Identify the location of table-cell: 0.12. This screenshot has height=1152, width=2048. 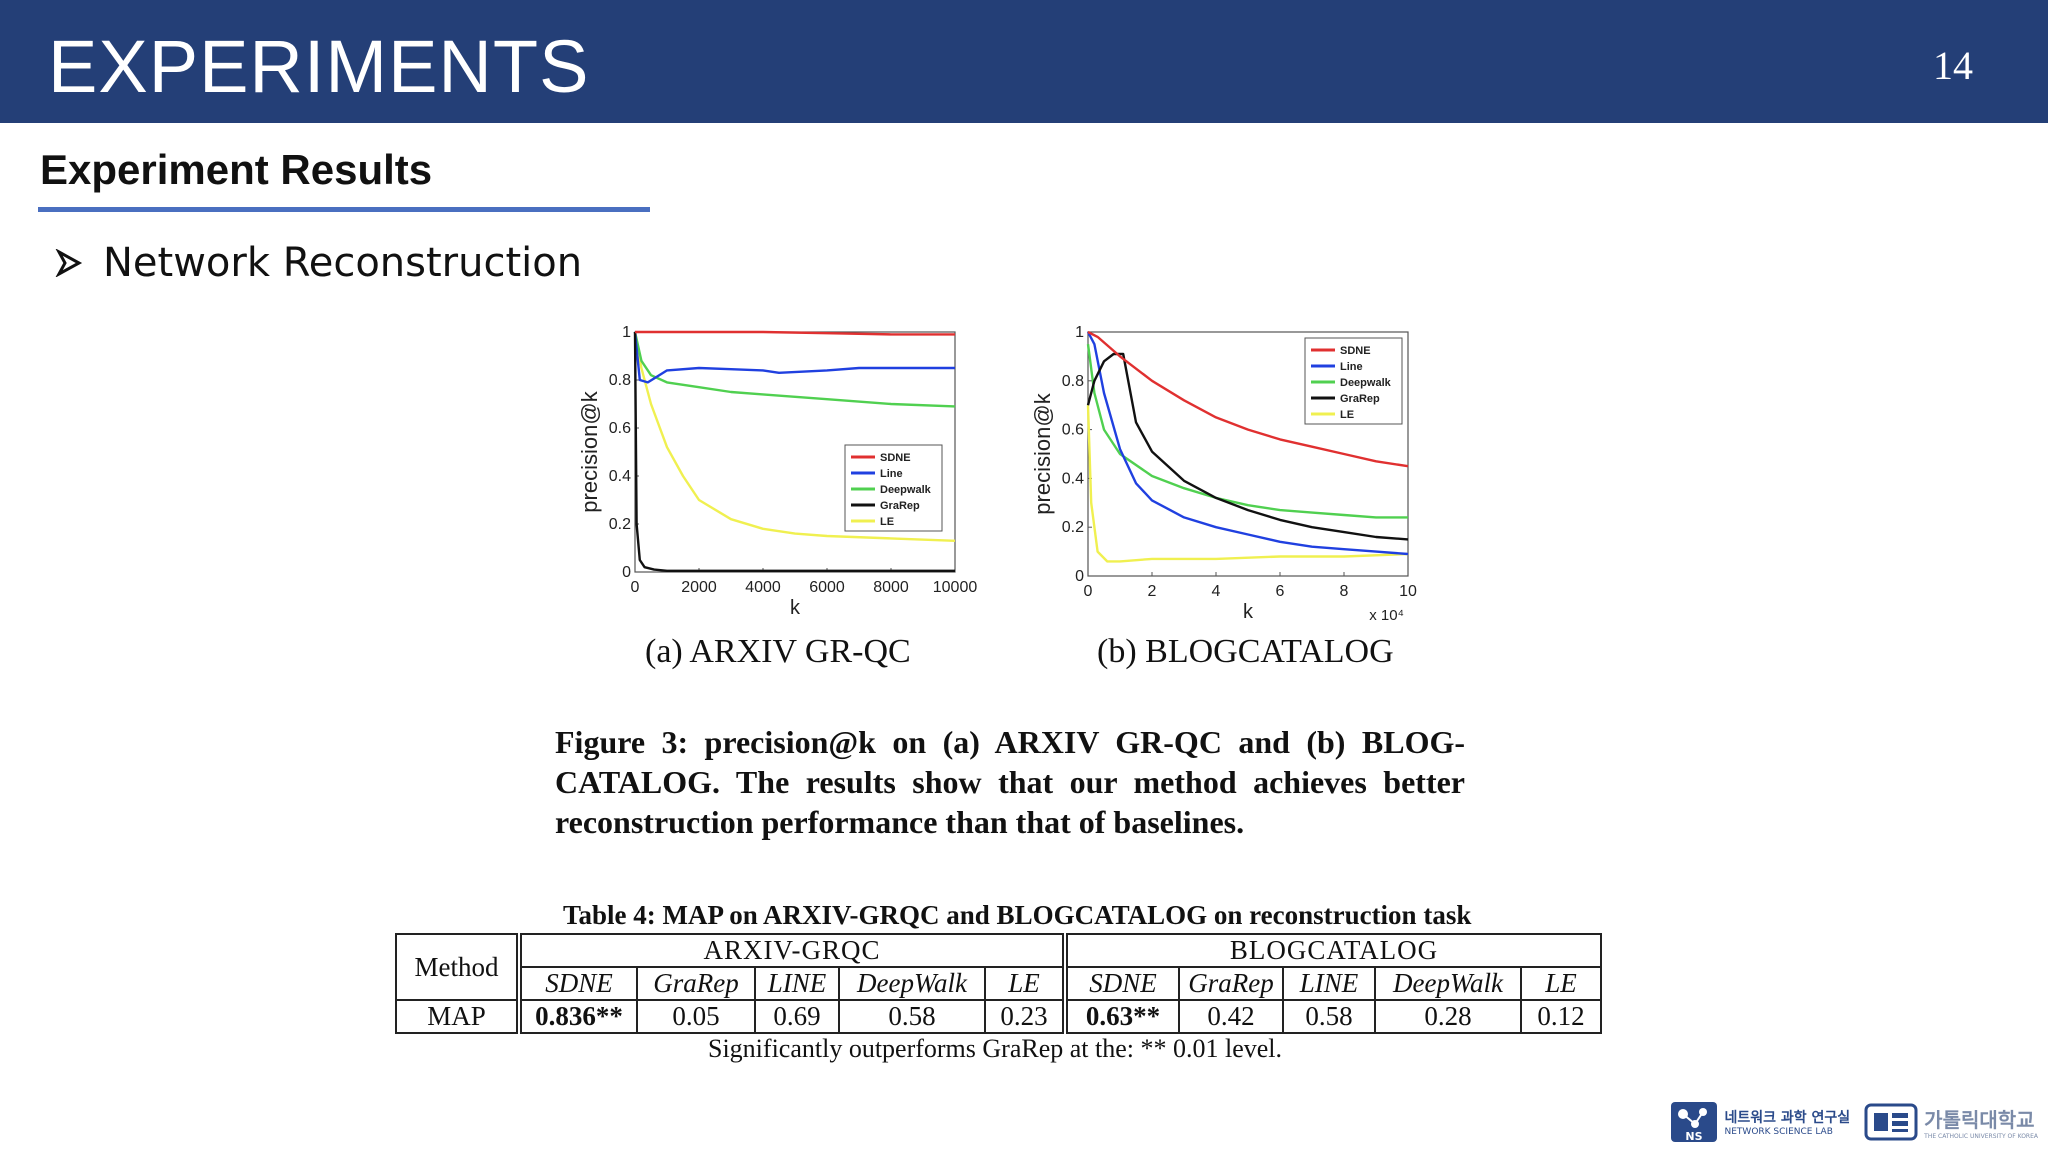
(1561, 1016).